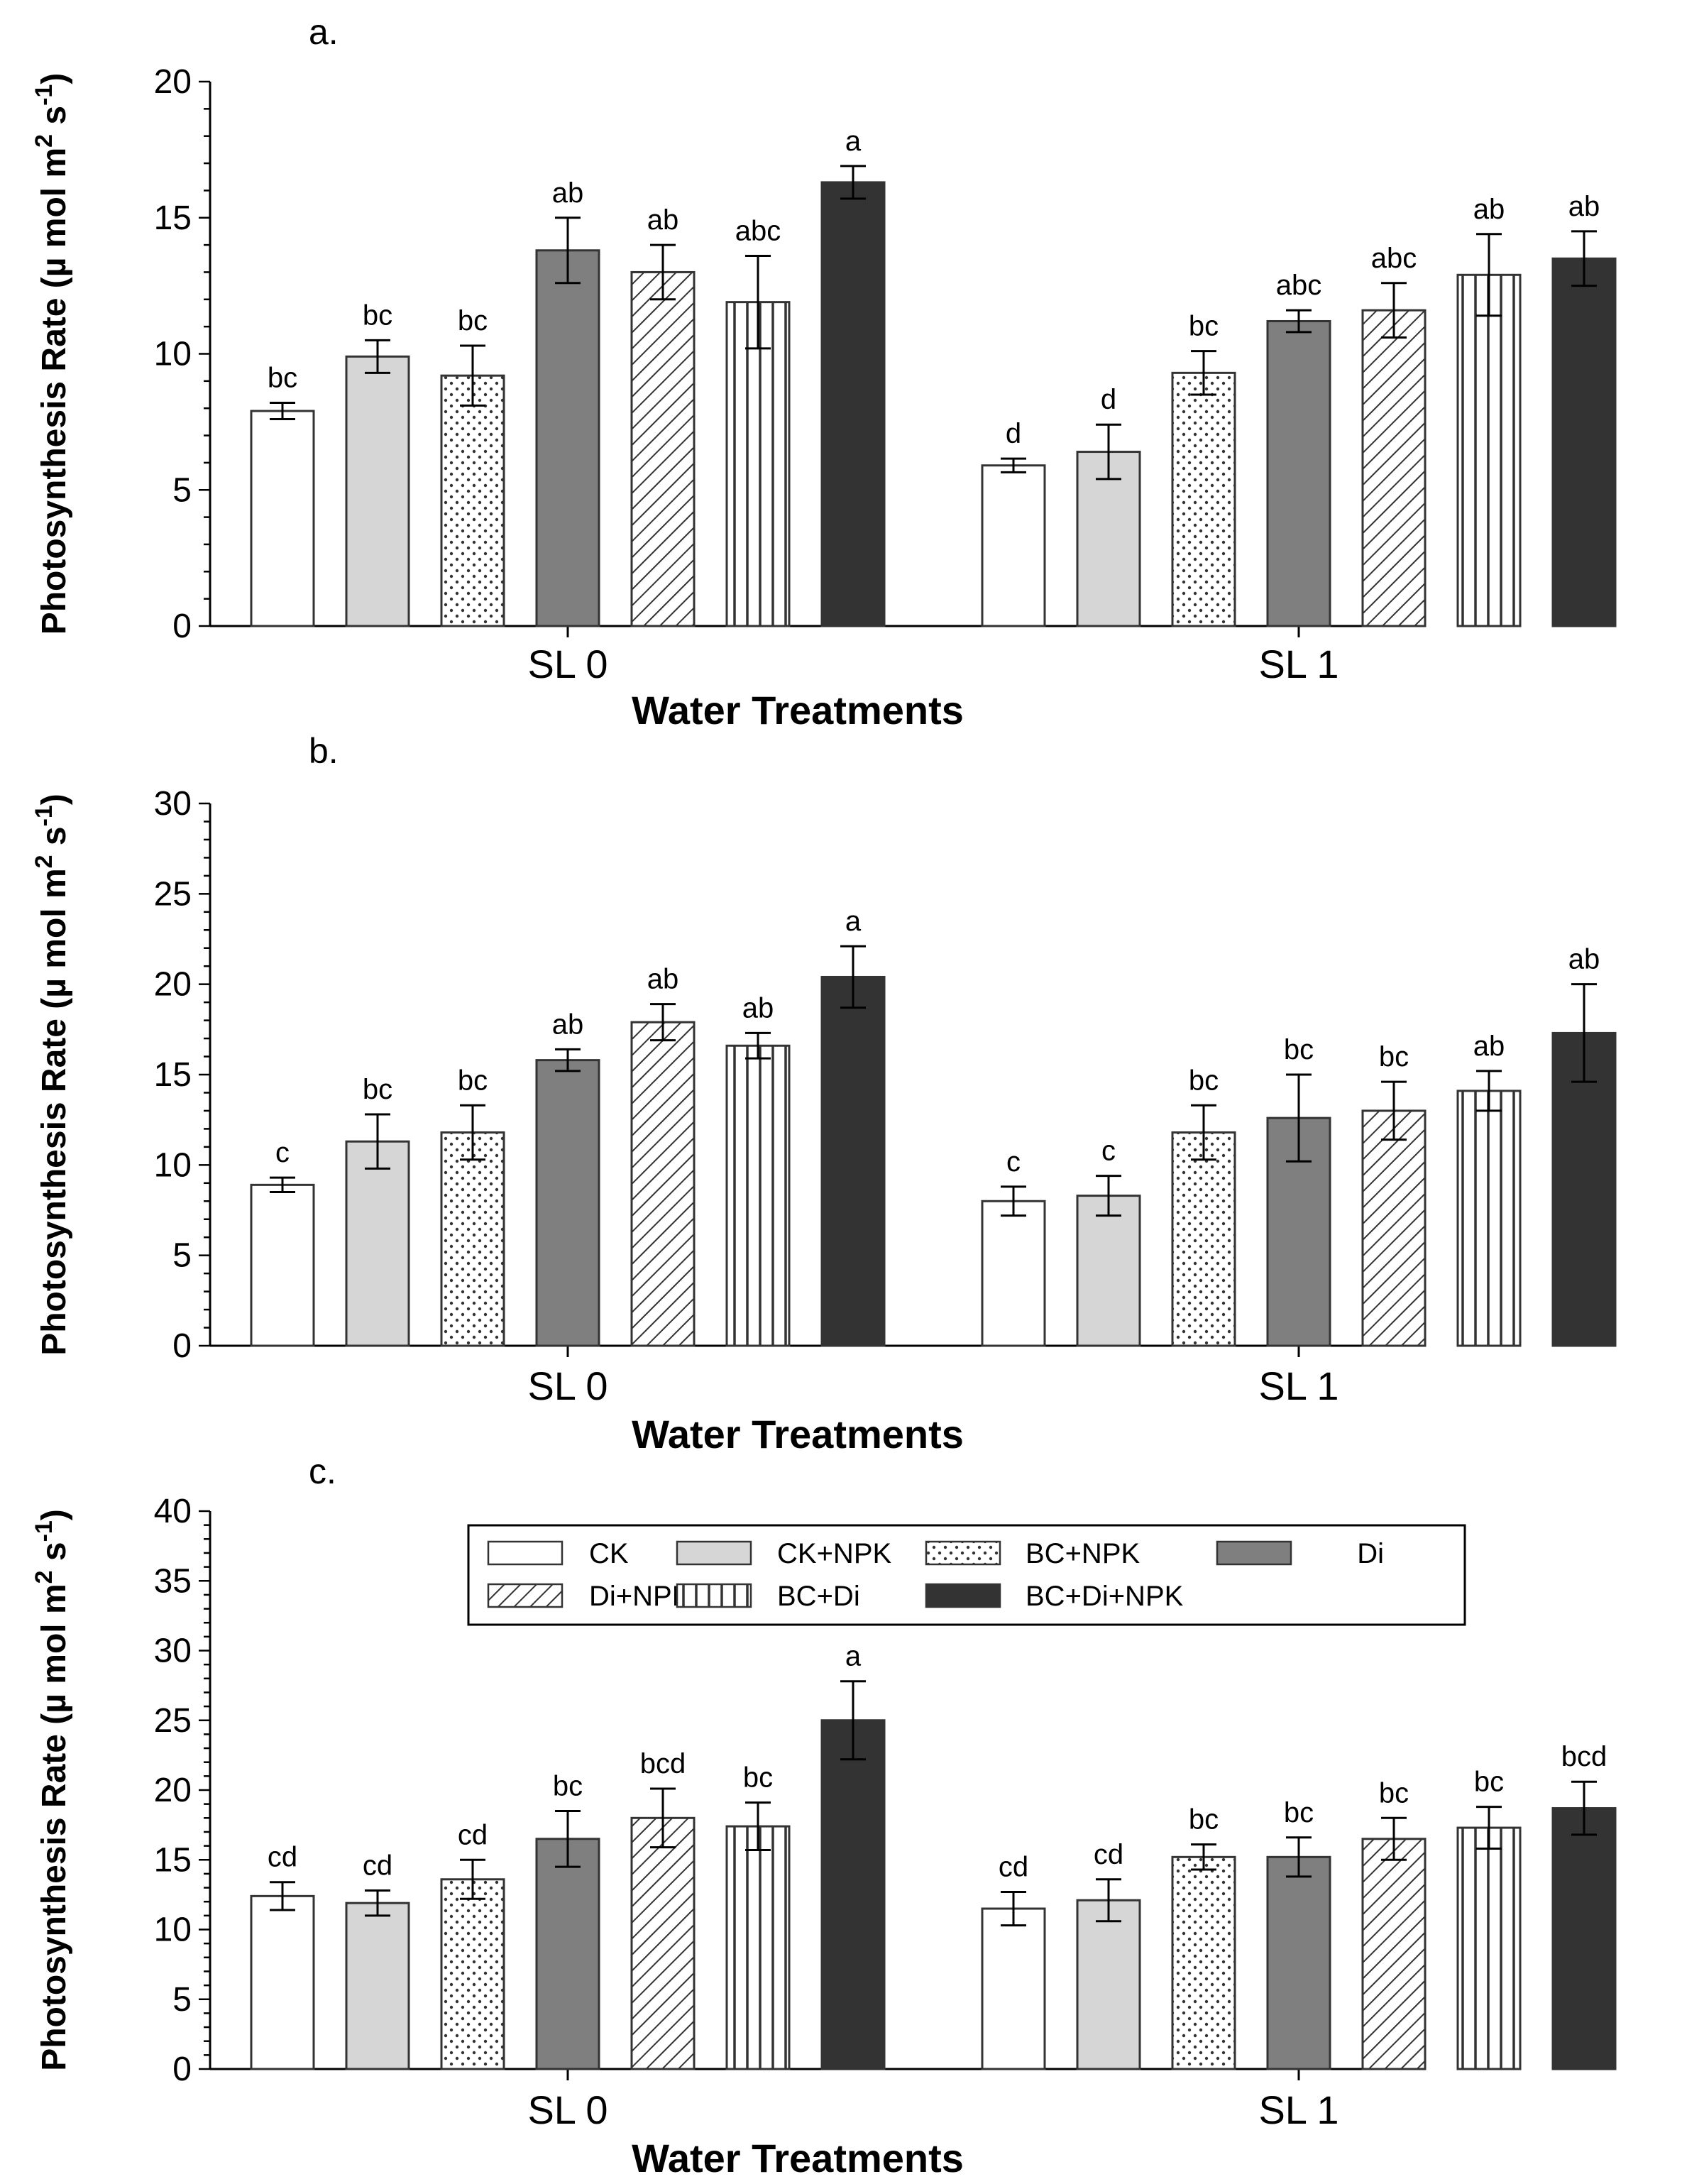 The height and width of the screenshot is (2184, 1682). What do you see at coordinates (173, 894) in the screenshot?
I see `y-tick-label: 25` at bounding box center [173, 894].